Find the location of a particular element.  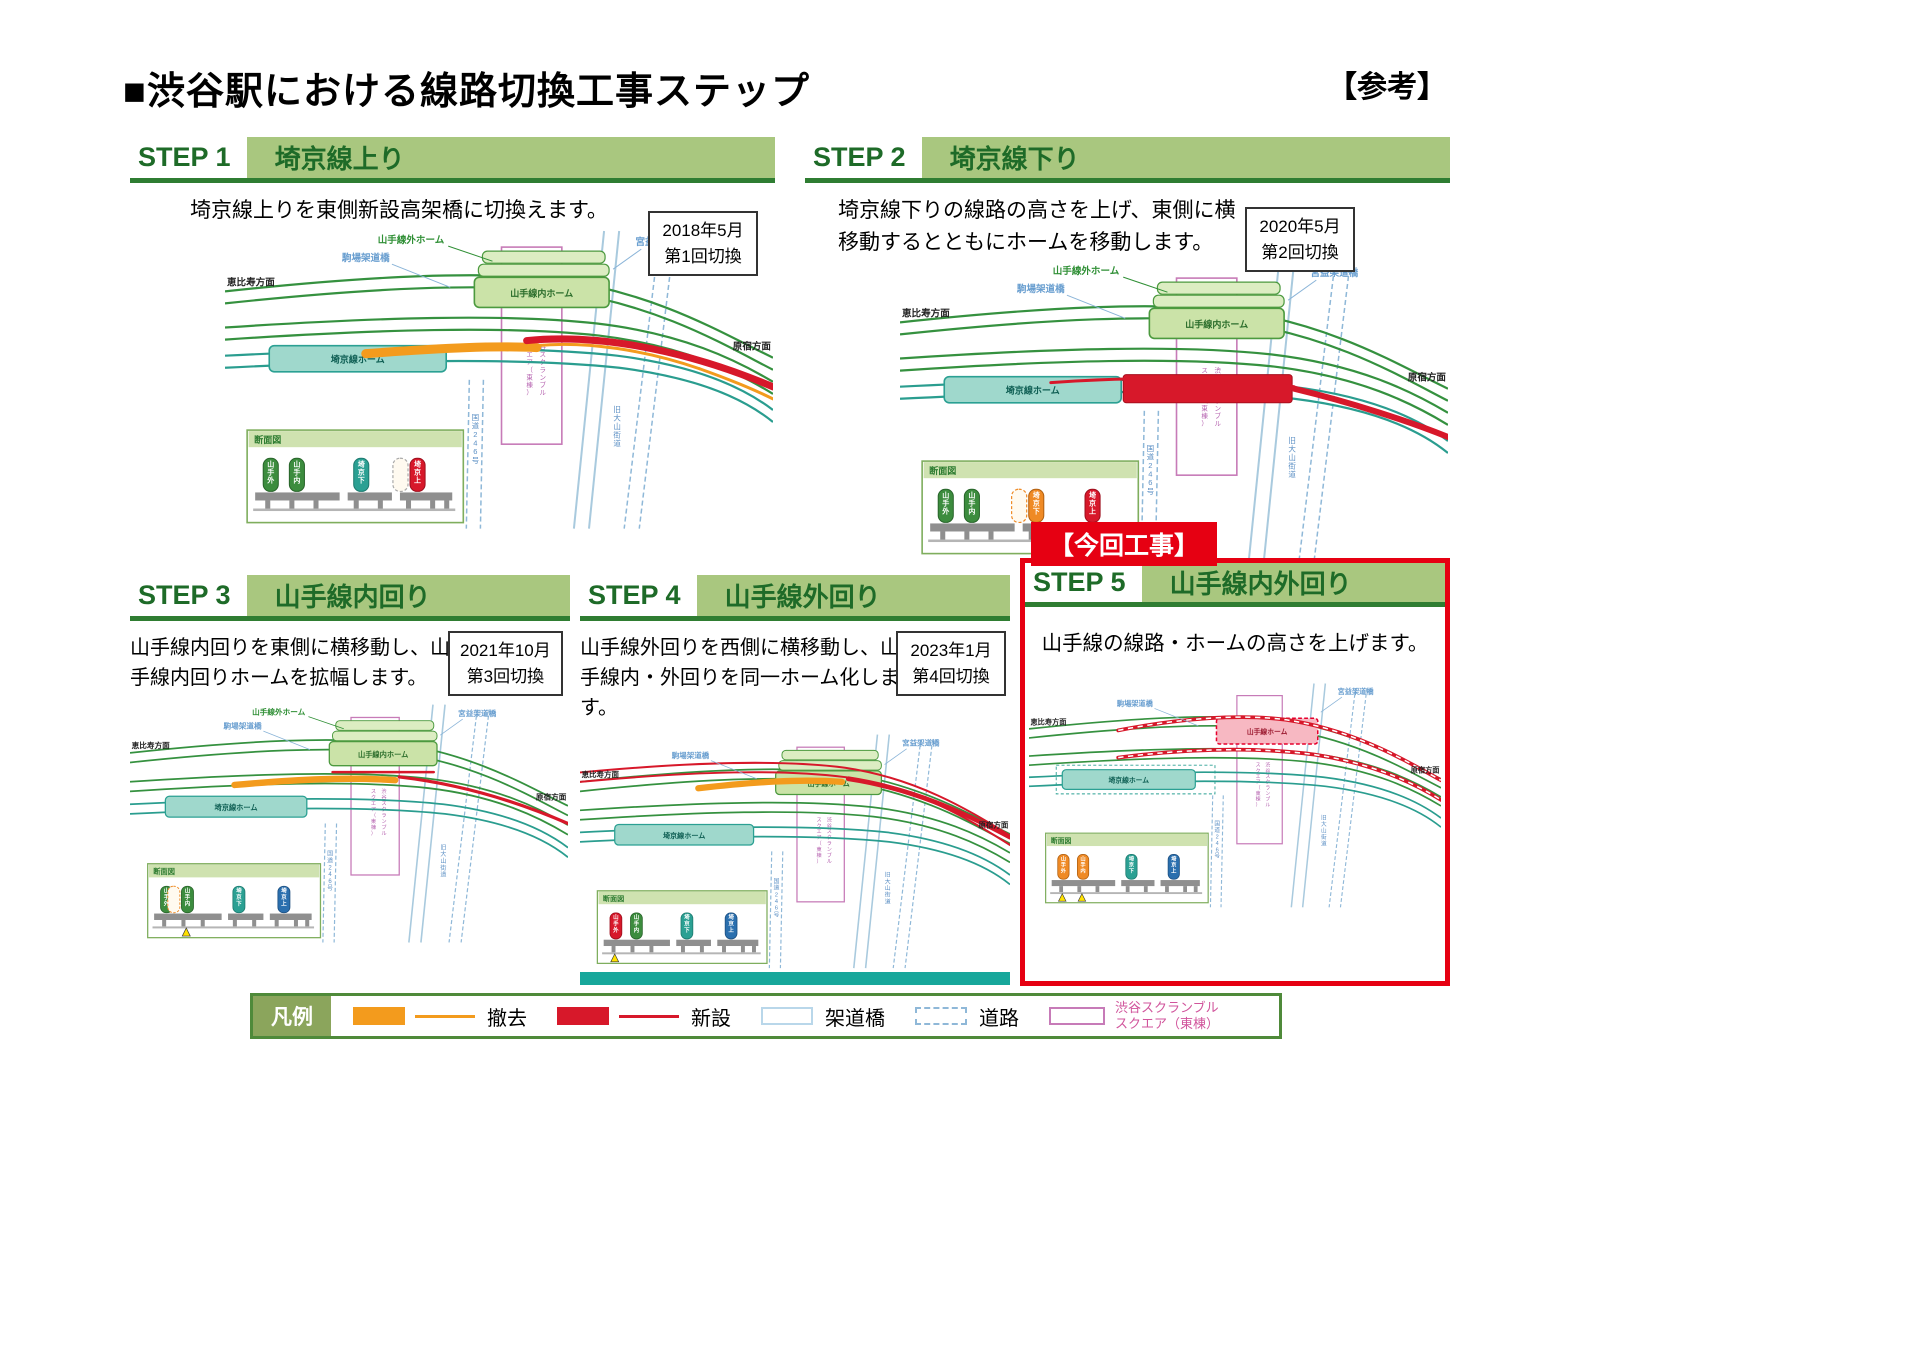

legend-item-building: 渋谷スクランブル スクエア（東棟） is located at coordinates (1134, 1015).